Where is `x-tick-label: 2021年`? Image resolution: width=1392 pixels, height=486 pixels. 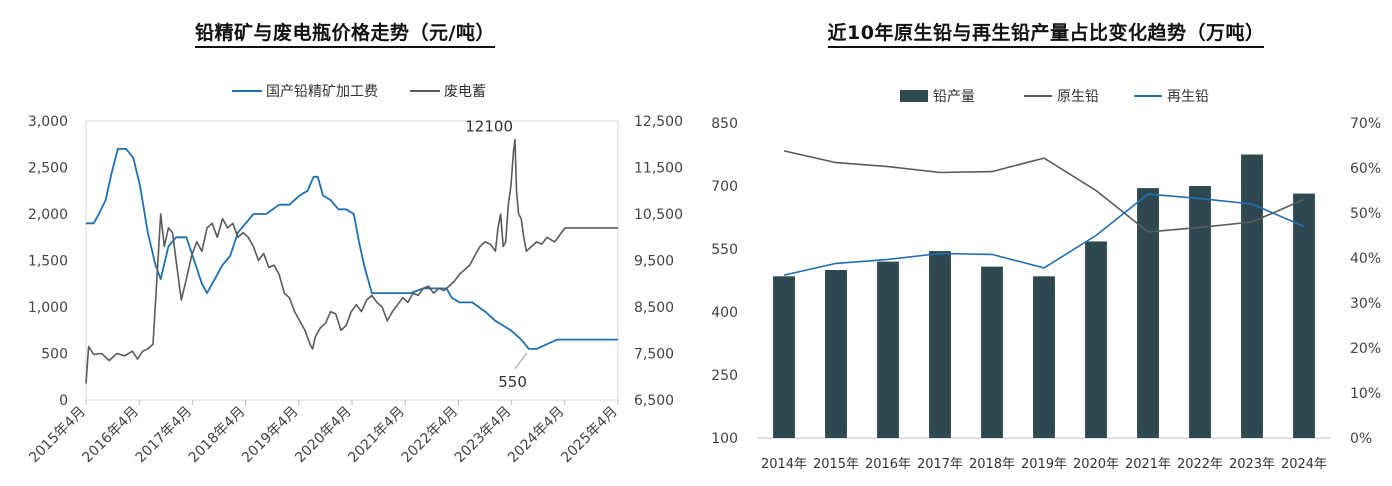 x-tick-label: 2021年 is located at coordinates (1148, 464).